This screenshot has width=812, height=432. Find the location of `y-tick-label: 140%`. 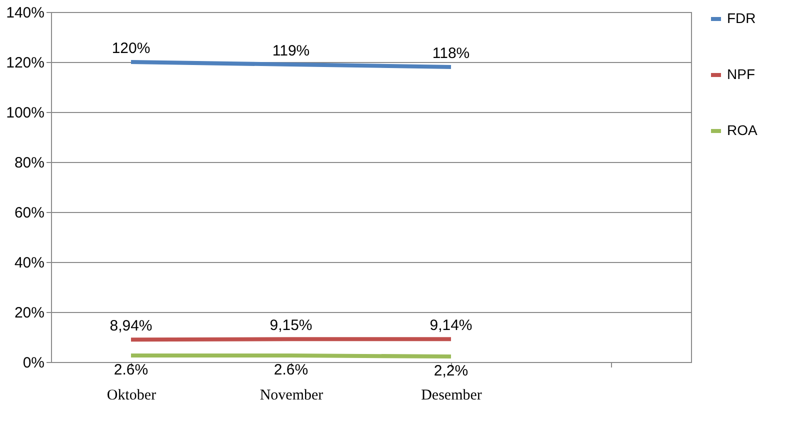

y-tick-label: 140% is located at coordinates (25, 13).